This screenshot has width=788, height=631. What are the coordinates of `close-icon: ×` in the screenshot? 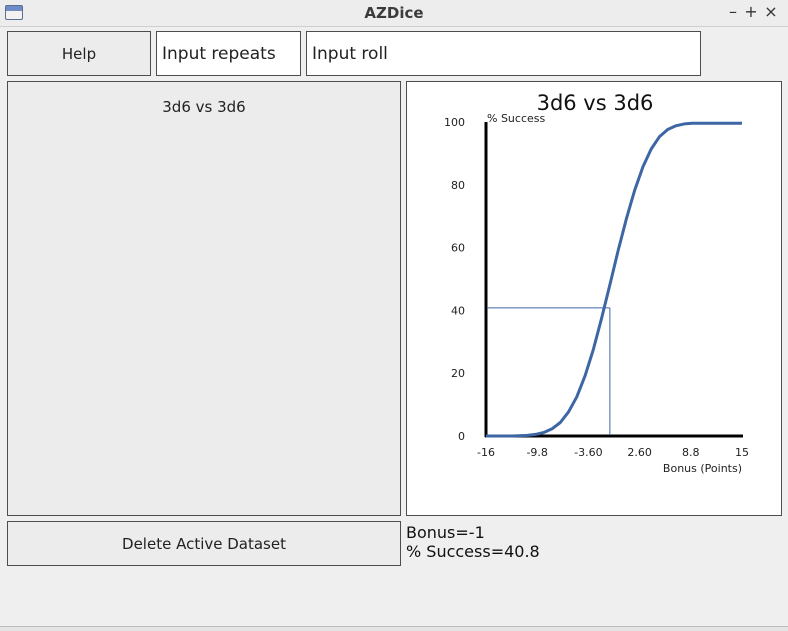 It's located at (771, 11).